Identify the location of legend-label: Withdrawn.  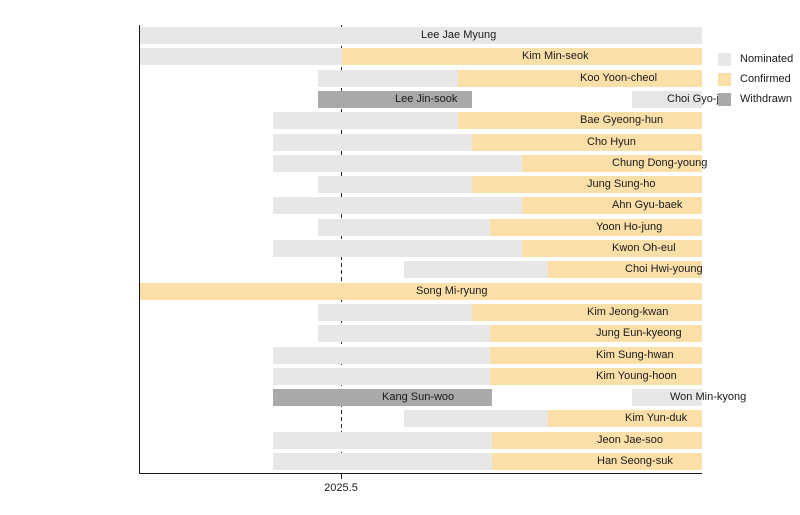
(766, 99).